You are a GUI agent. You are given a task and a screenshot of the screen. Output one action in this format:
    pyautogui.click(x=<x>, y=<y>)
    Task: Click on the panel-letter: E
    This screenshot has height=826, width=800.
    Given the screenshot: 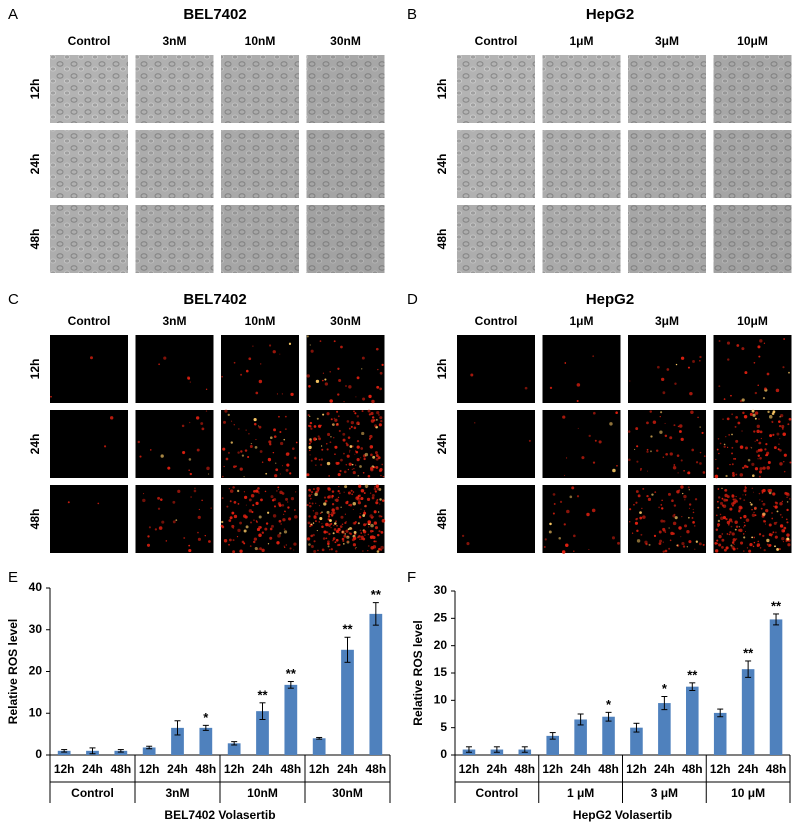 What is the action you would take?
    pyautogui.click(x=13, y=577)
    